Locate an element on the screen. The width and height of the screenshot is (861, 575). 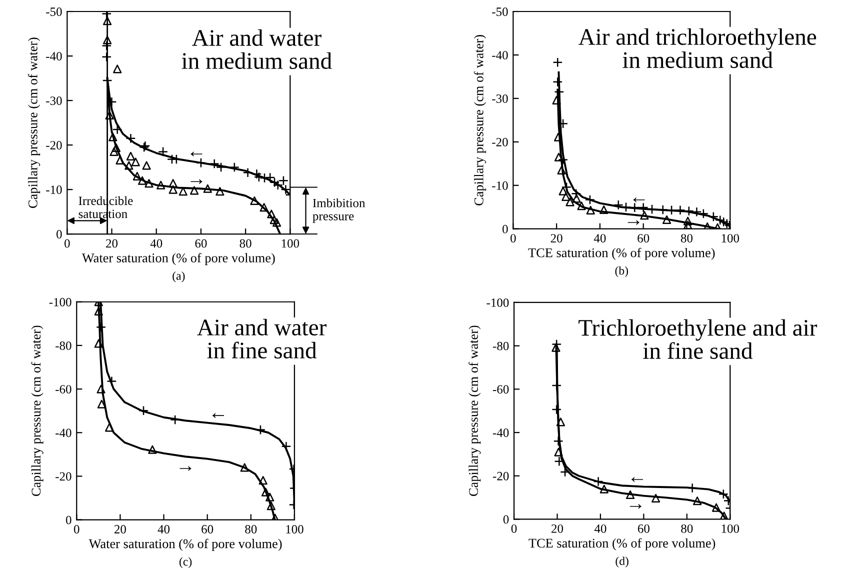
text: Air and trichloroethylene in medium sand is located at coordinates (697, 48).